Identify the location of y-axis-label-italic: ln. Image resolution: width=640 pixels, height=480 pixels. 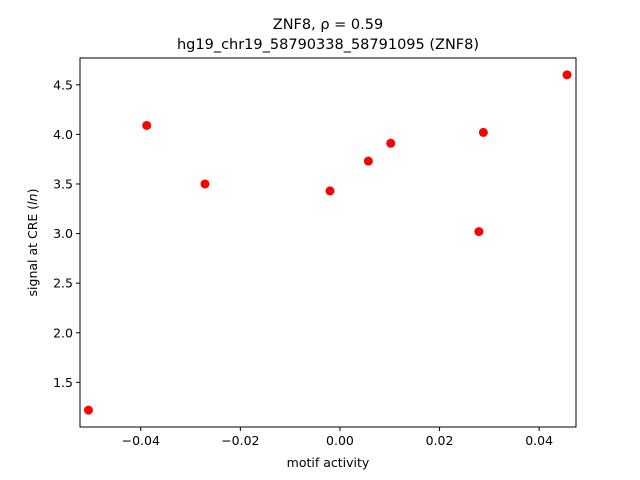
(32, 198).